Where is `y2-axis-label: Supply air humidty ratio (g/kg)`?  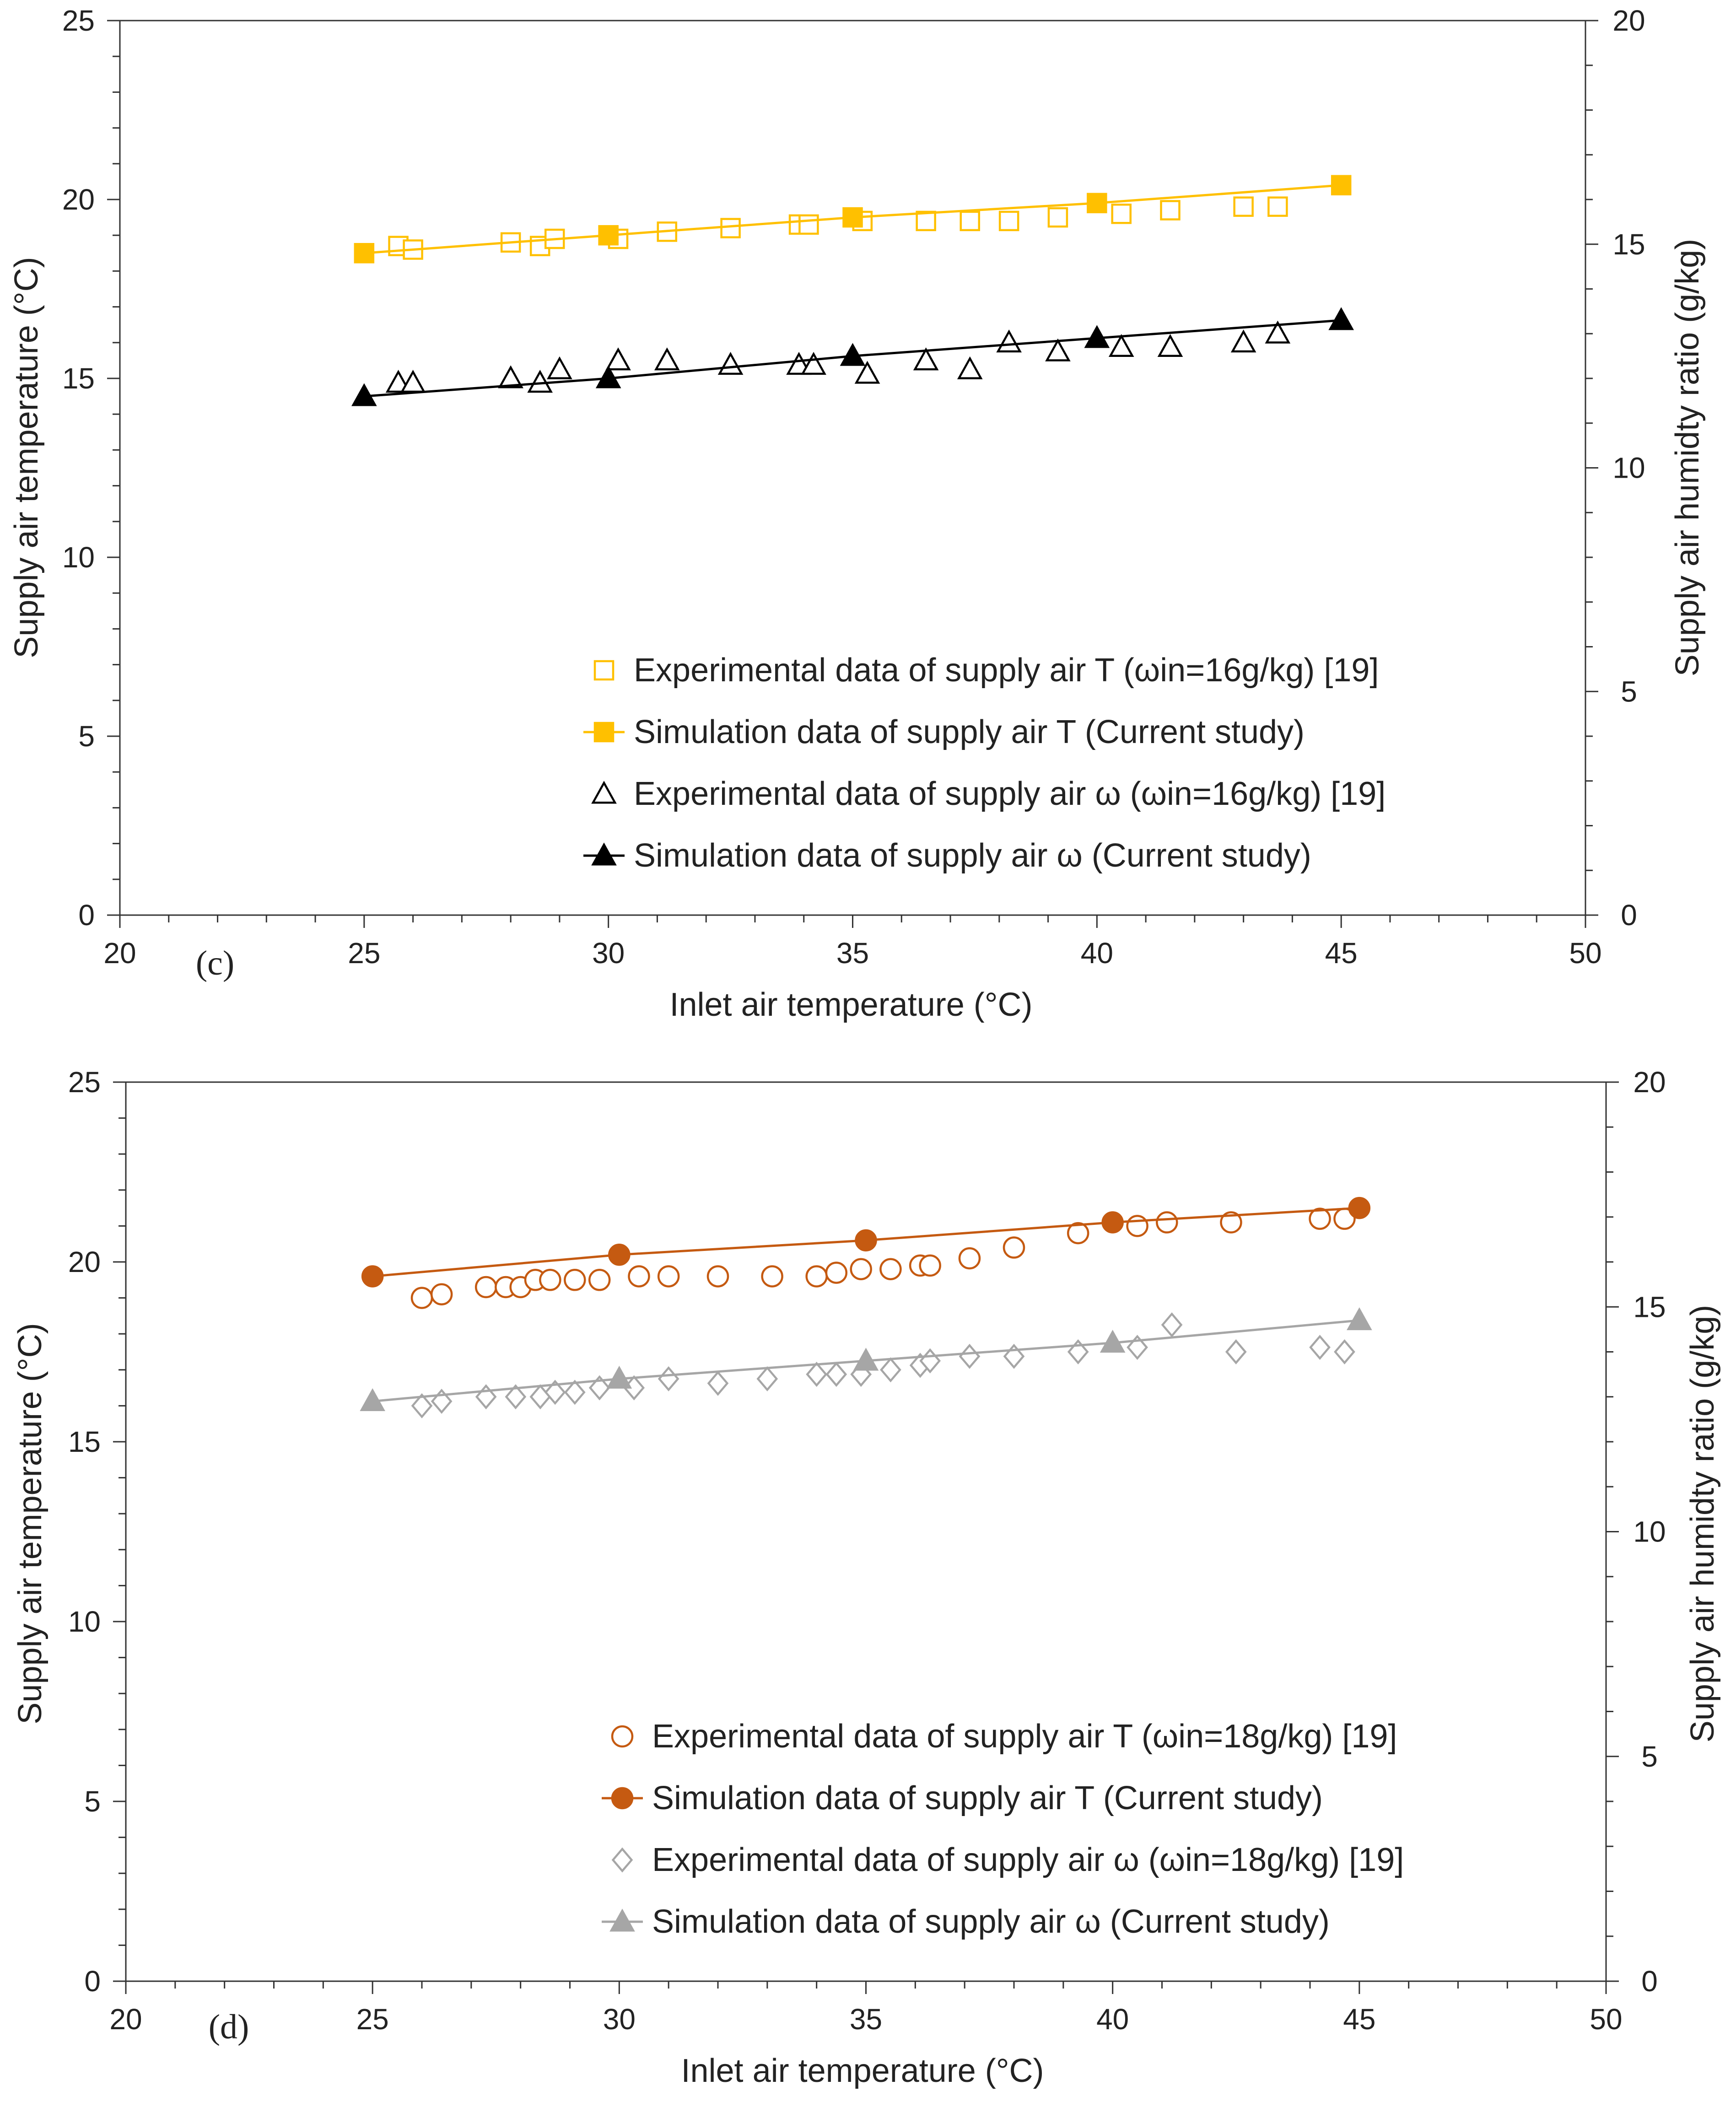 y2-axis-label: Supply air humidty ratio (g/kg) is located at coordinates (1687, 457).